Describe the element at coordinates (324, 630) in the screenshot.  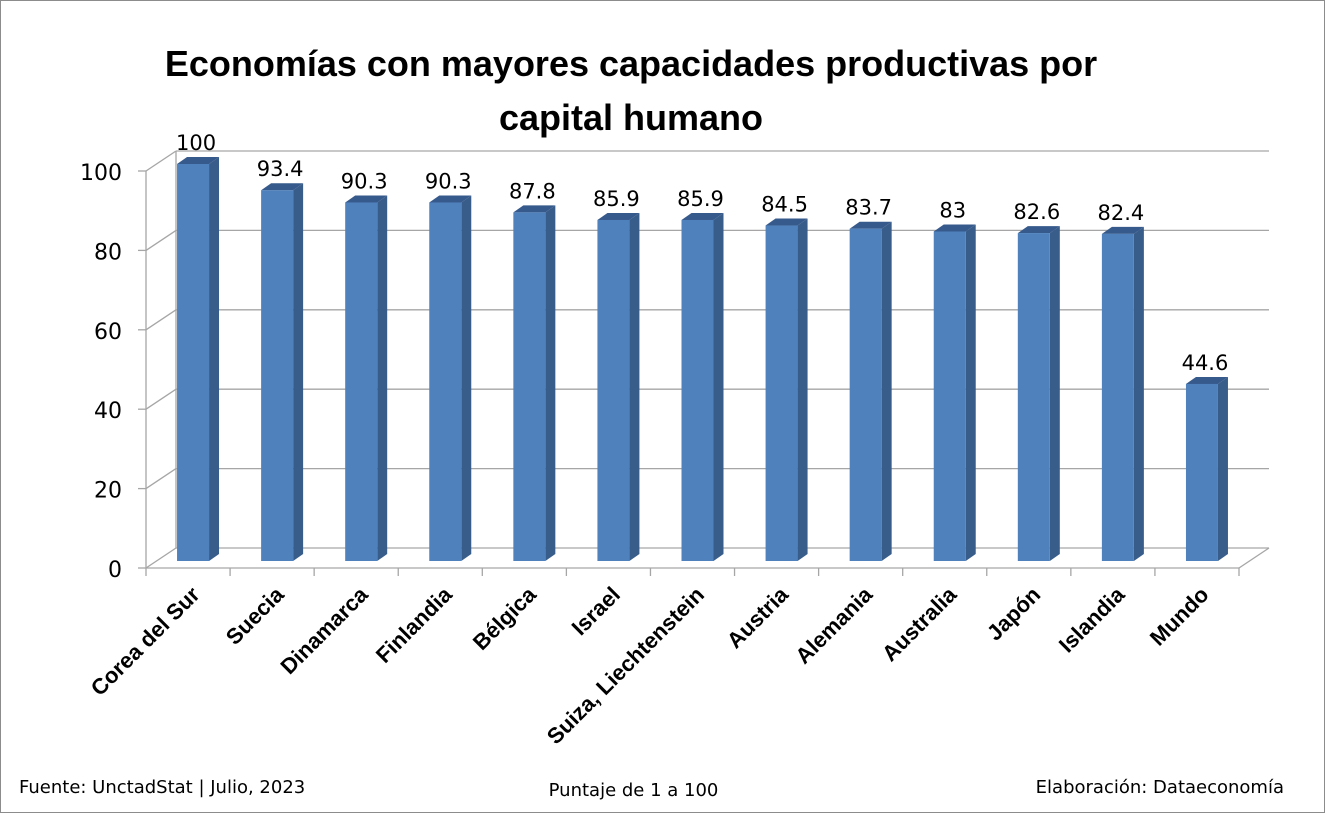
I see `category-label: Dinamarca` at that location.